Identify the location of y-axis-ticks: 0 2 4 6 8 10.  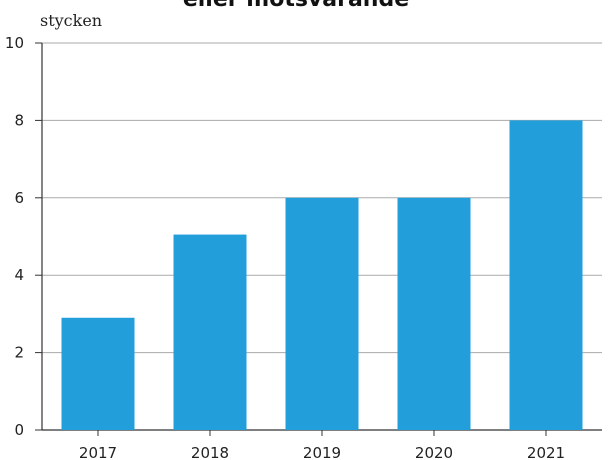
(23, 236).